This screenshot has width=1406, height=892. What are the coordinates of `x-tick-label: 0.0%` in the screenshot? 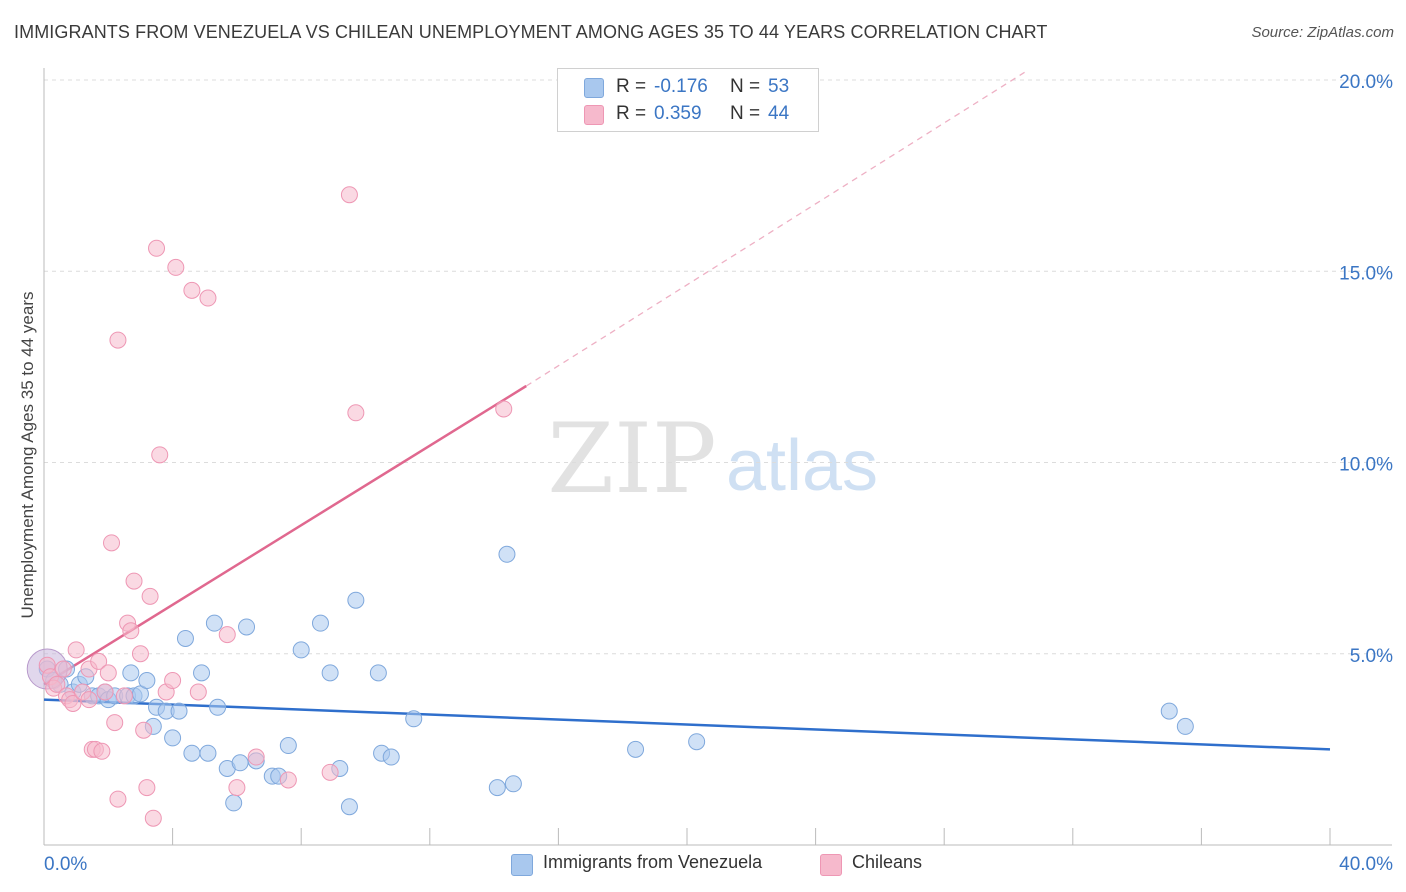 It's located at (65, 864).